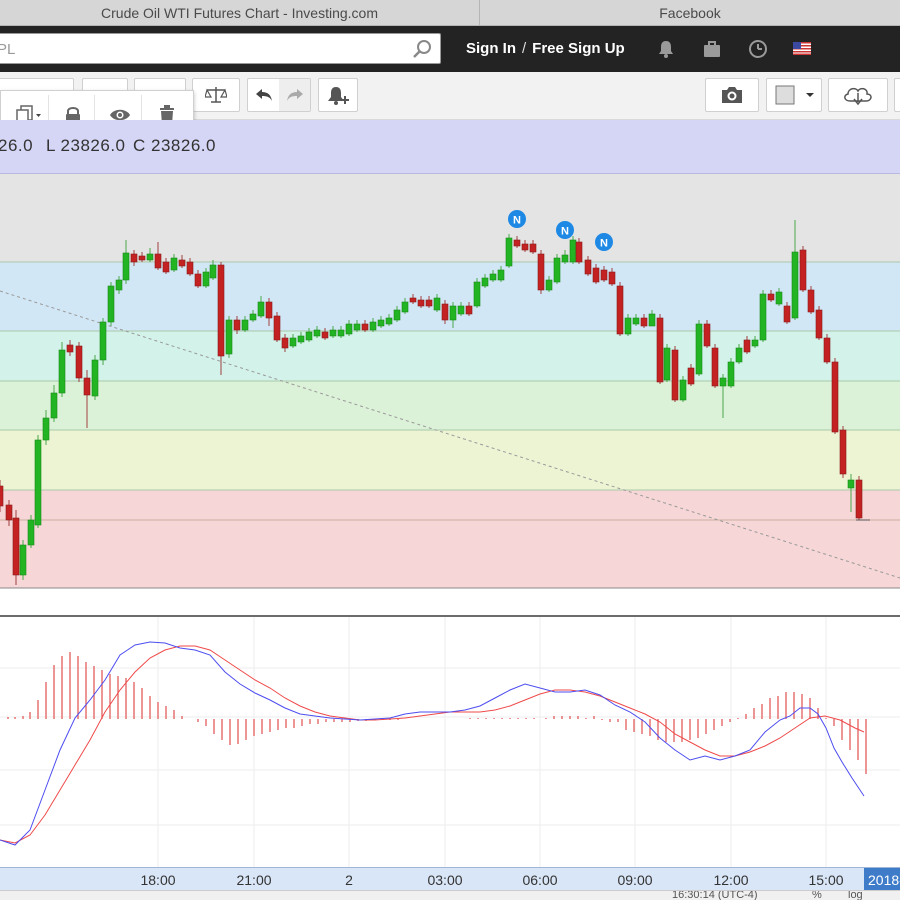  Describe the element at coordinates (897, 95) in the screenshot. I see `toolbar-button-partial-right` at that location.